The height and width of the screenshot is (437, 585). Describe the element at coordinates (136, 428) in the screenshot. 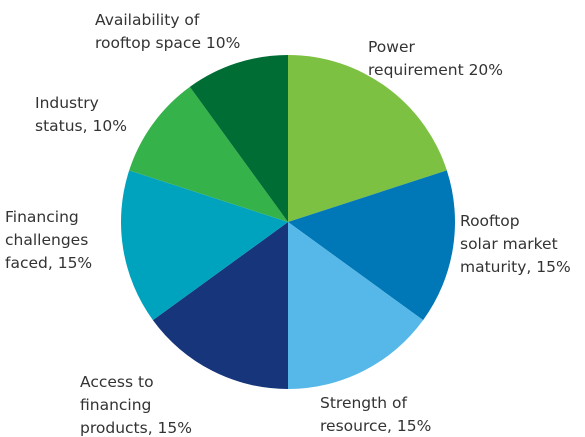

I see `label-line: products, 15%` at that location.